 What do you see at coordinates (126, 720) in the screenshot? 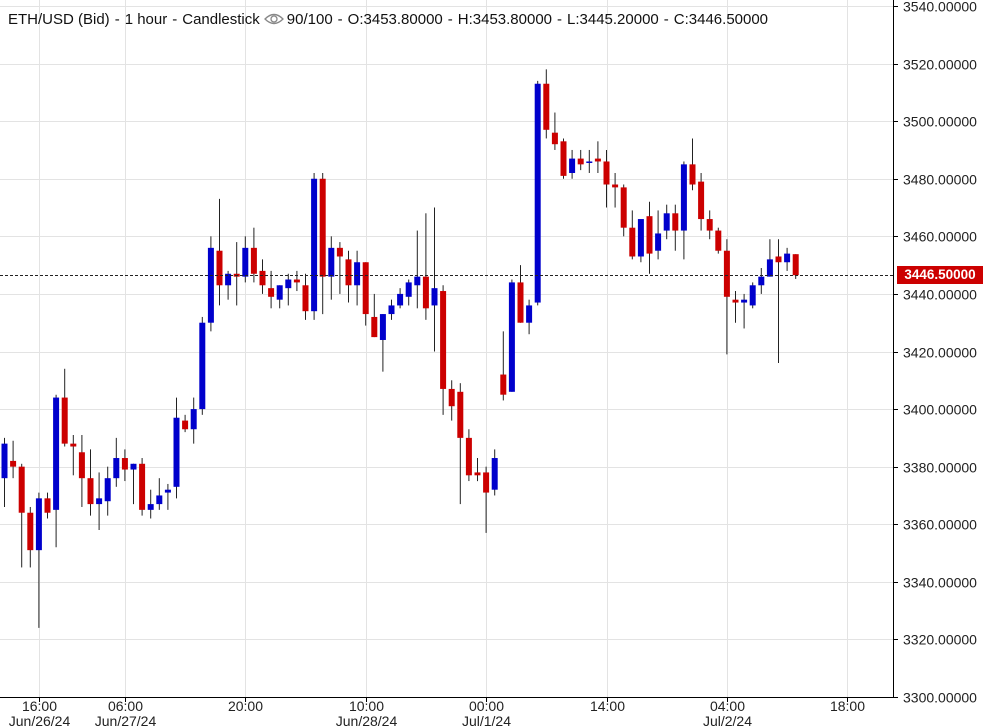
I see `x-tick-date: Jun/27/24` at bounding box center [126, 720].